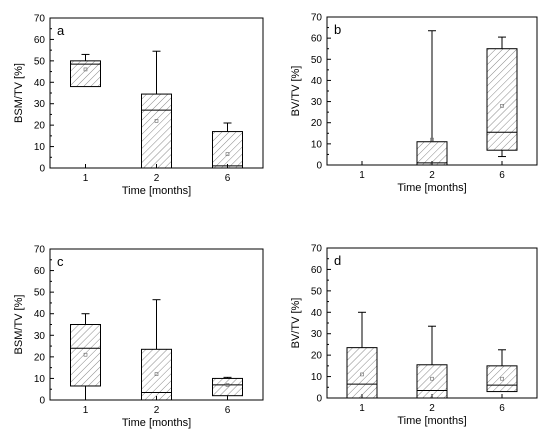 The height and width of the screenshot is (435, 550). What do you see at coordinates (60, 261) in the screenshot?
I see `panel-label: c` at bounding box center [60, 261].